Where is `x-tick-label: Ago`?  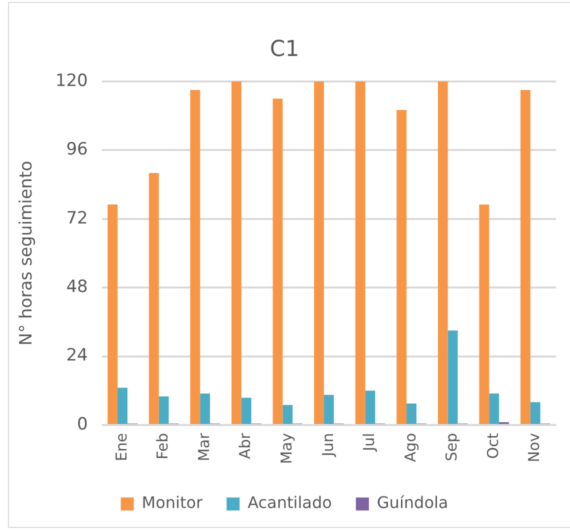
x-tick-label: Ago is located at coordinates (410, 447).